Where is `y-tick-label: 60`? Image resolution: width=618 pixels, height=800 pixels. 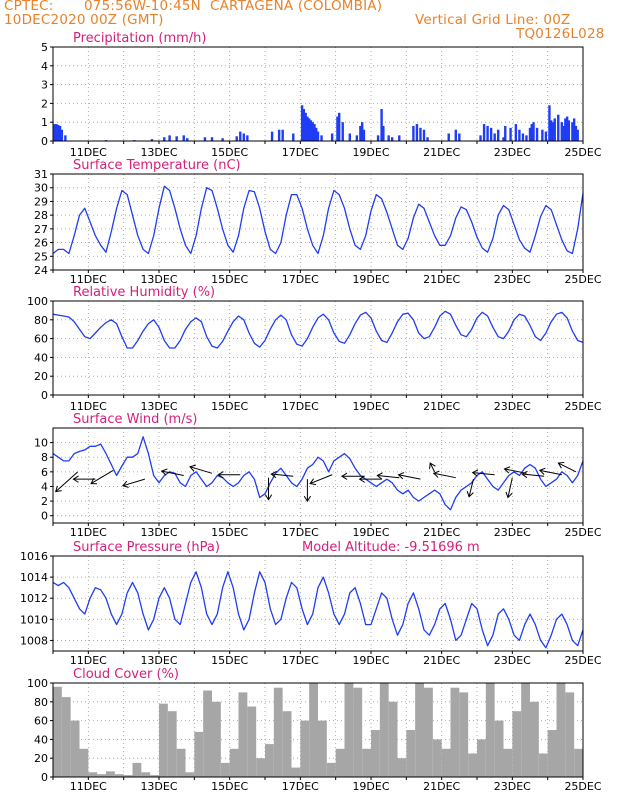 y-tick-label: 60 is located at coordinates (41, 721).